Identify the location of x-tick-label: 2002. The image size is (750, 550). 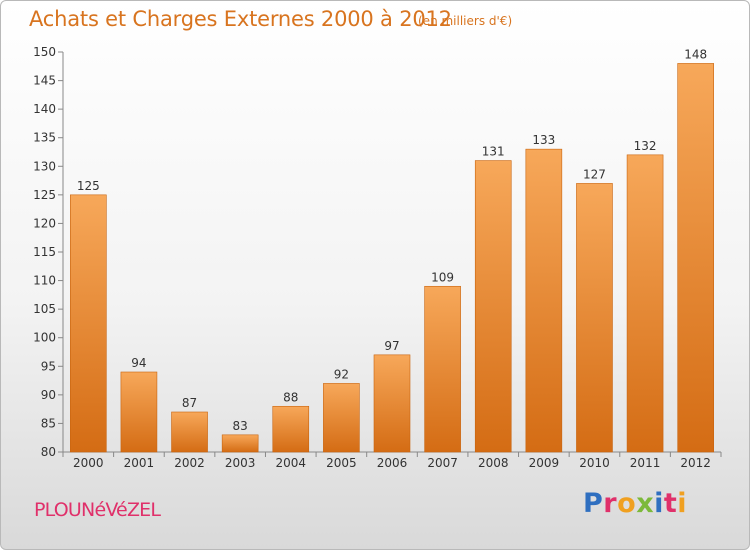
(189, 463).